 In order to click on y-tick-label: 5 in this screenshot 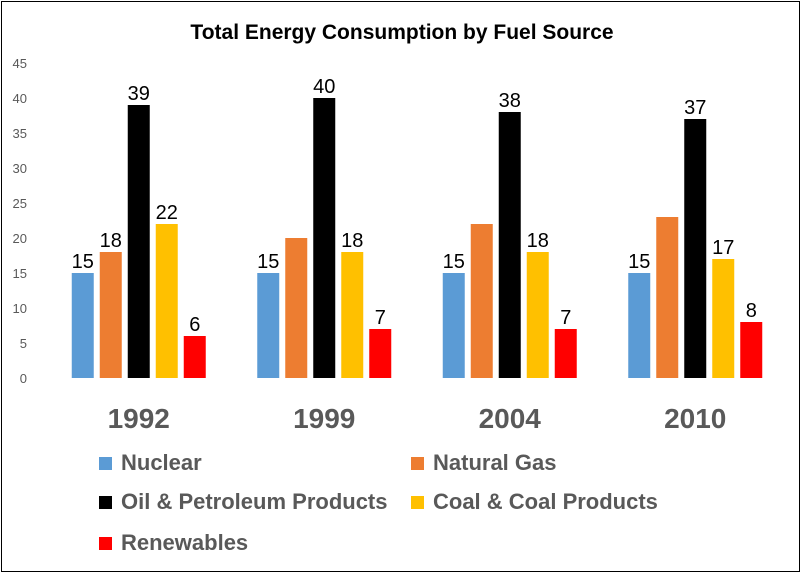, I will do `click(23, 343)`.